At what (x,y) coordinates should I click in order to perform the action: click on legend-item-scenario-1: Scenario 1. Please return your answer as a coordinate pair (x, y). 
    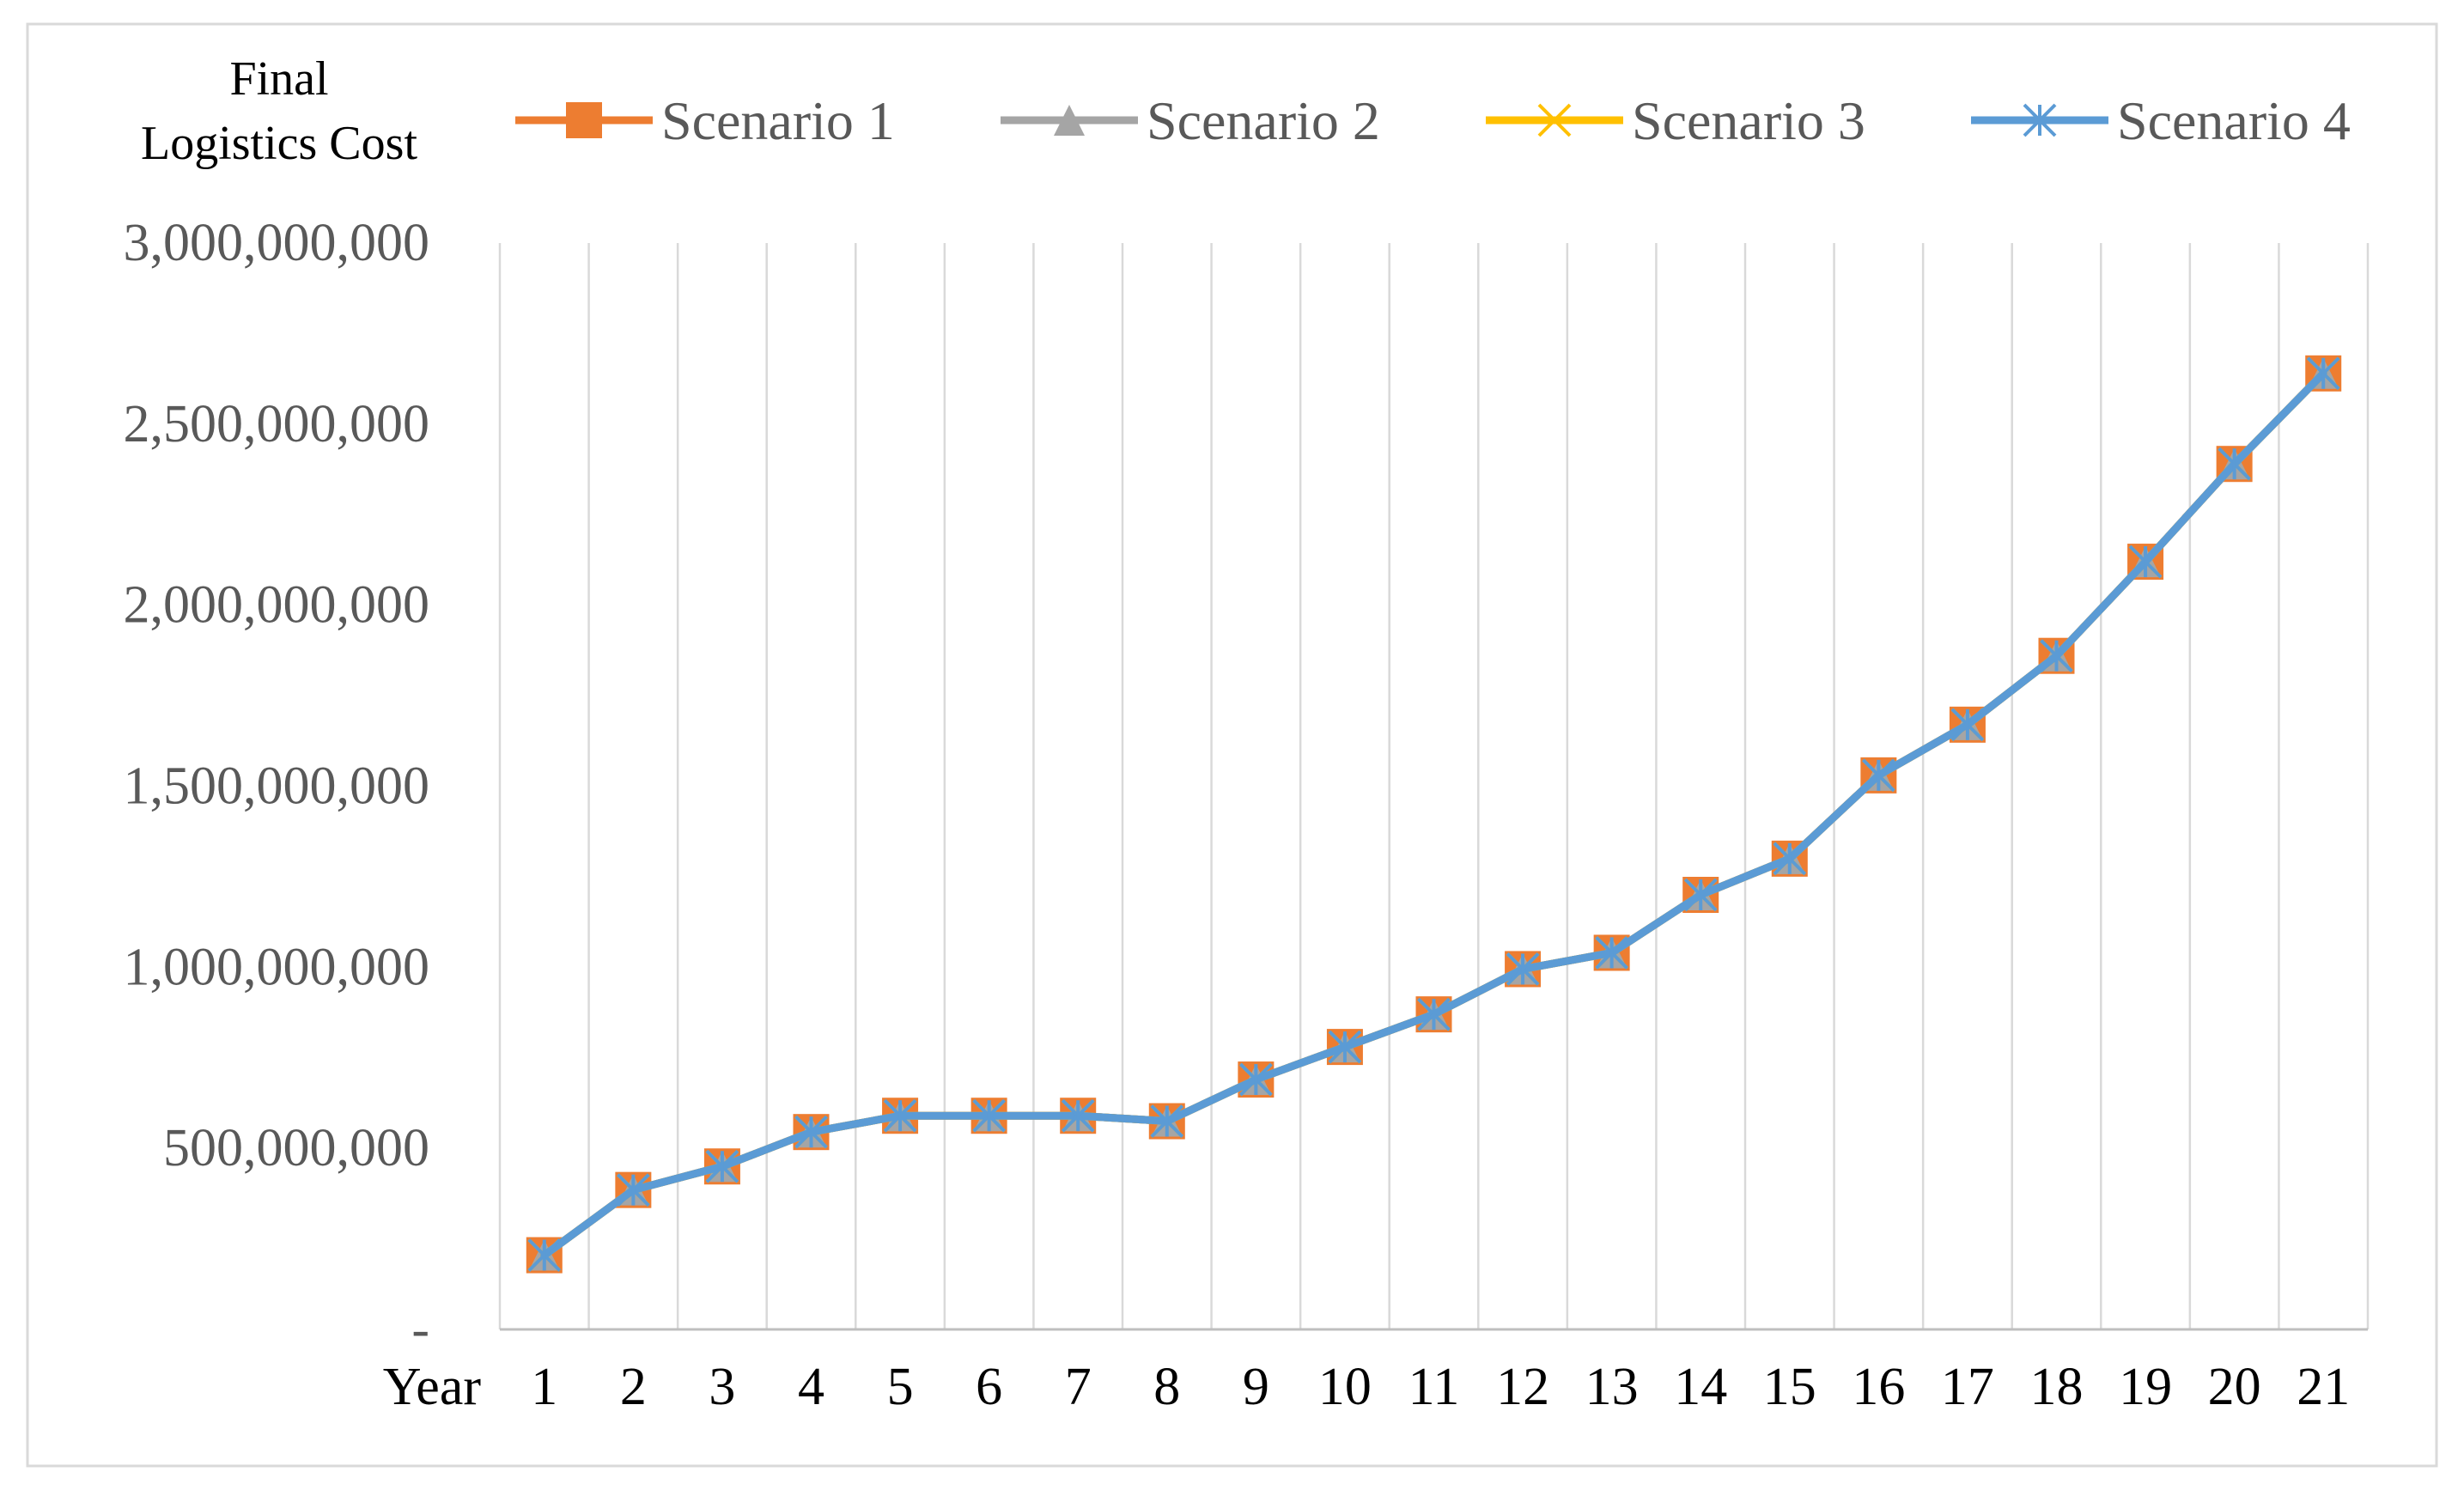
    Looking at the image, I should click on (705, 120).